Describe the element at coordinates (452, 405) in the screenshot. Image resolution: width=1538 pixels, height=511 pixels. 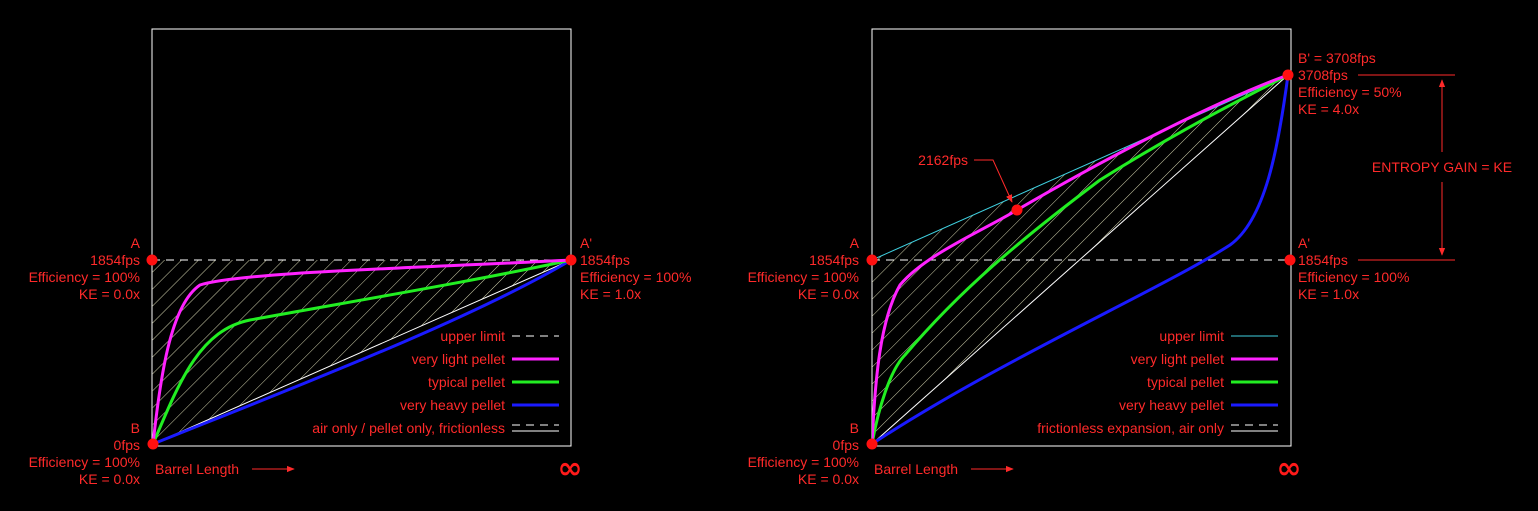
I see `left-legend-very-heavy: very heavy pellet` at that location.